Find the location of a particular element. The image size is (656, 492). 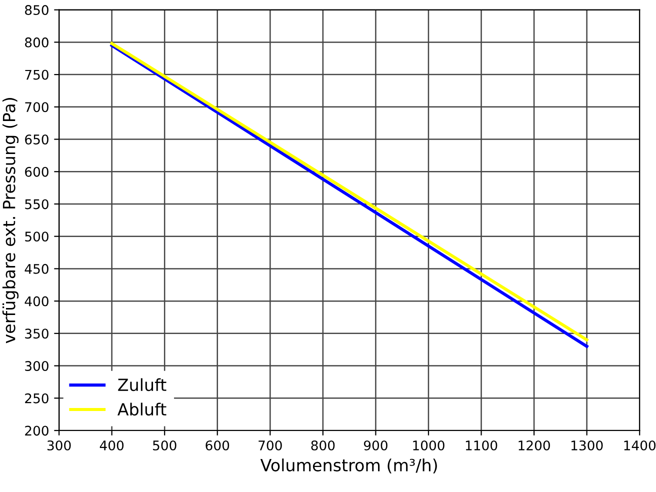

y-tick-label: 250 is located at coordinates (36, 398).